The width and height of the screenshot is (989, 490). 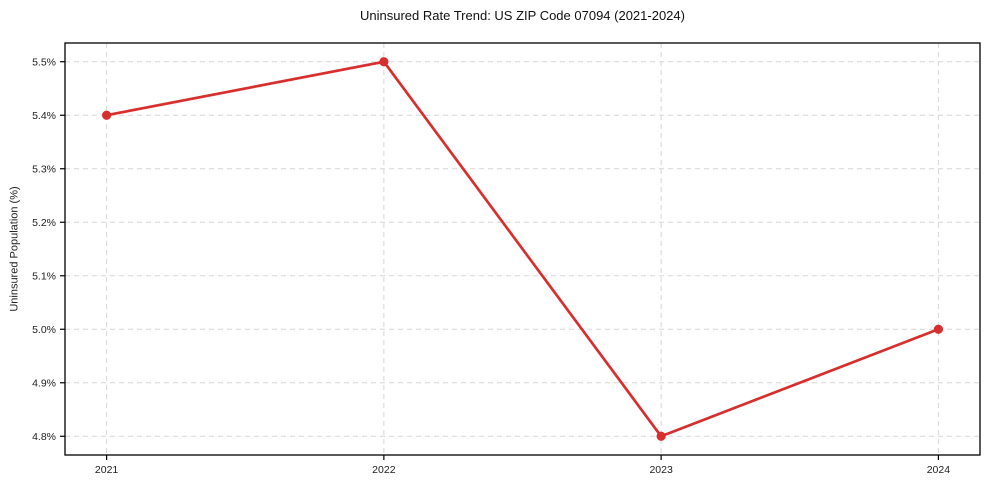 I want to click on y-tick-label: 4.8%, so click(x=44, y=437).